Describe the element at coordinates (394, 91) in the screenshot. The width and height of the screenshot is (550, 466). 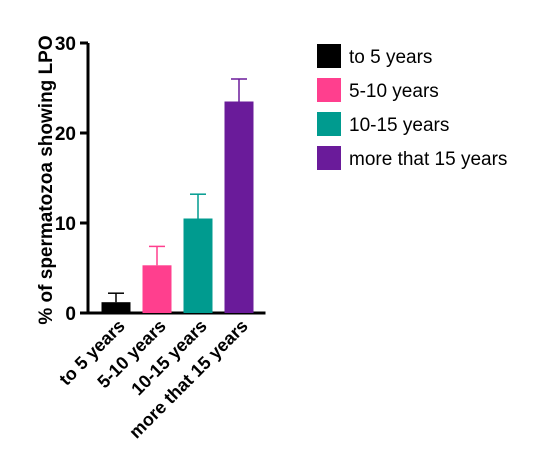
I see `legend-label: 5-10 years` at that location.